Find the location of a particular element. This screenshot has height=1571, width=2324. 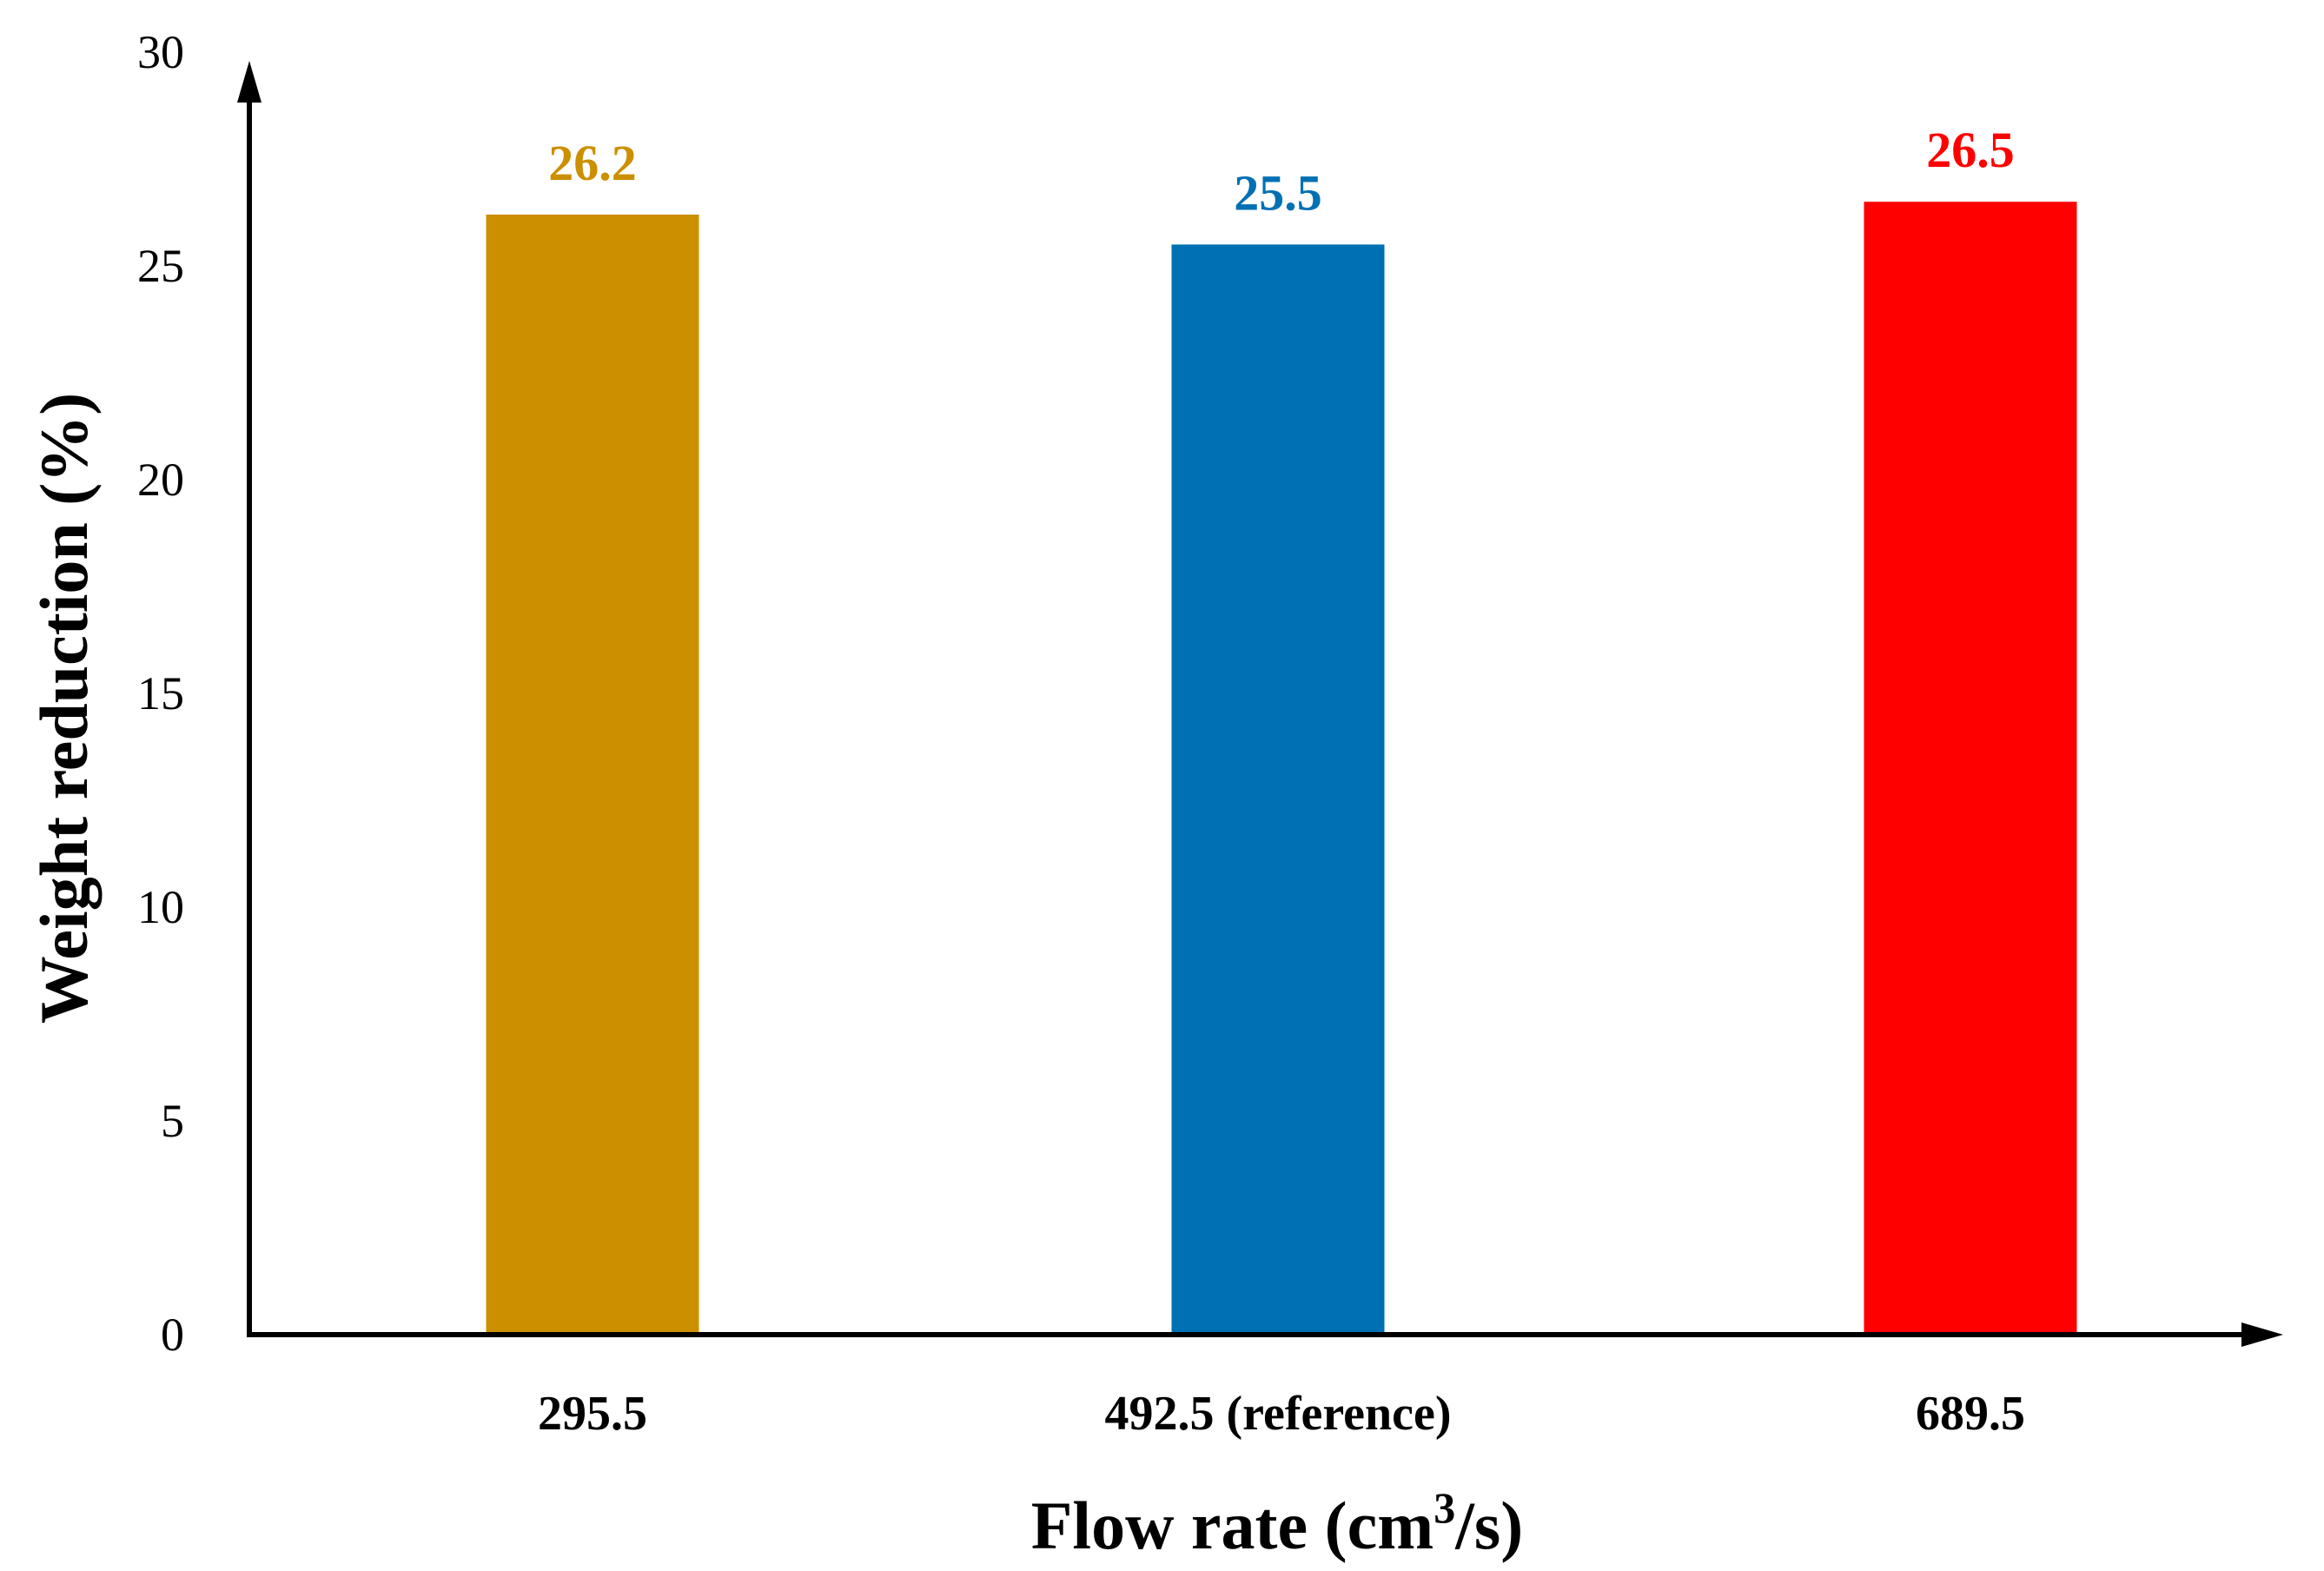

y-tick-label-15: 15 is located at coordinates (160, 693).